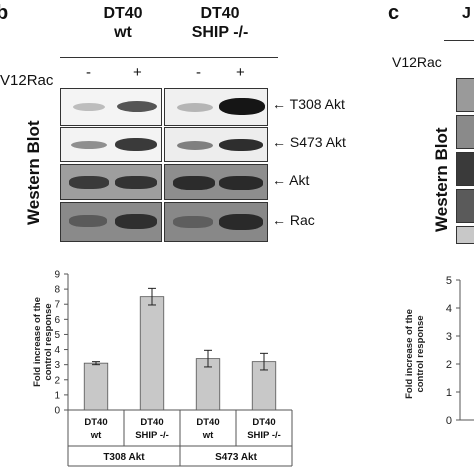  I want to click on y-tick-label: 1, so click(57, 395).